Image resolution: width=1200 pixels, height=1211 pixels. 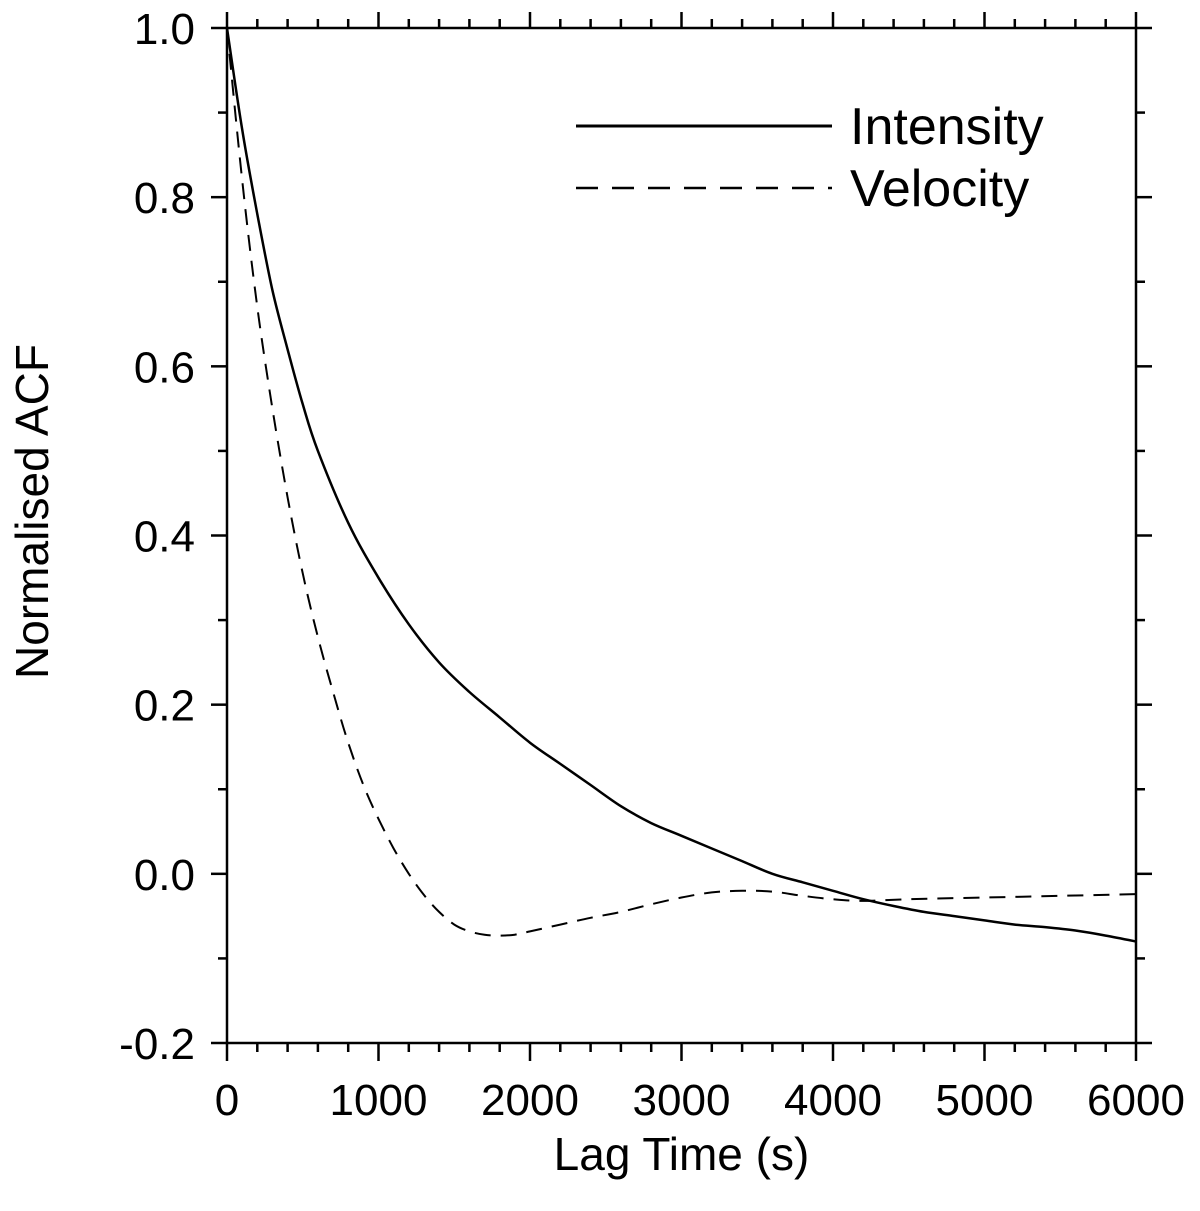 What do you see at coordinates (164, 198) in the screenshot?
I see `y-tick-label: 0.8` at bounding box center [164, 198].